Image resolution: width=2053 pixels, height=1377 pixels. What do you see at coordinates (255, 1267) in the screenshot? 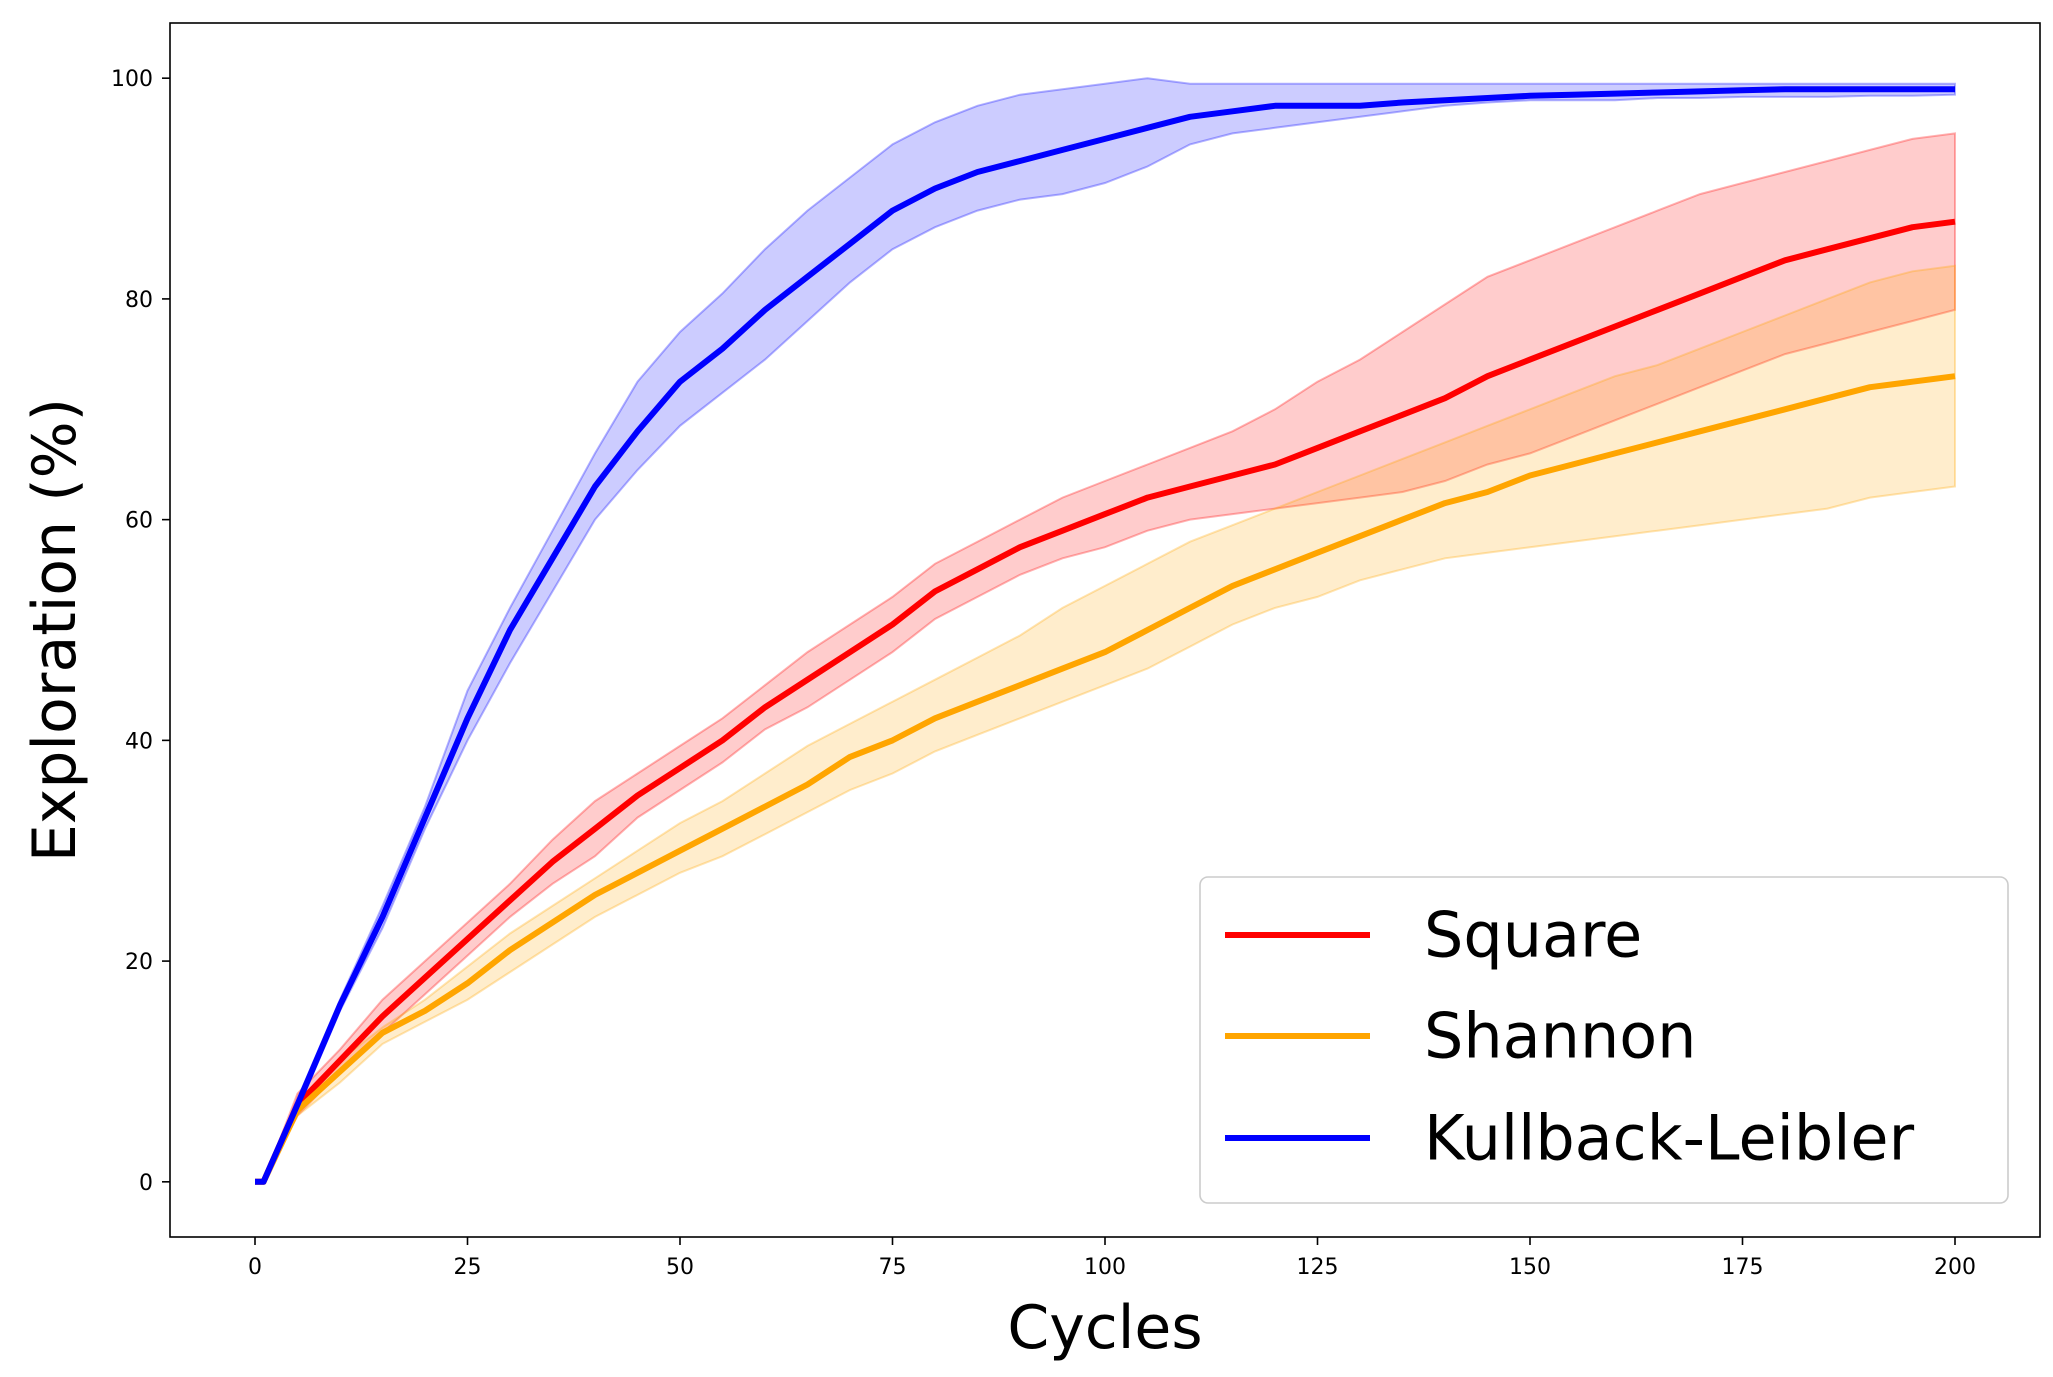
I see `x-tick-label: 0` at bounding box center [255, 1267].